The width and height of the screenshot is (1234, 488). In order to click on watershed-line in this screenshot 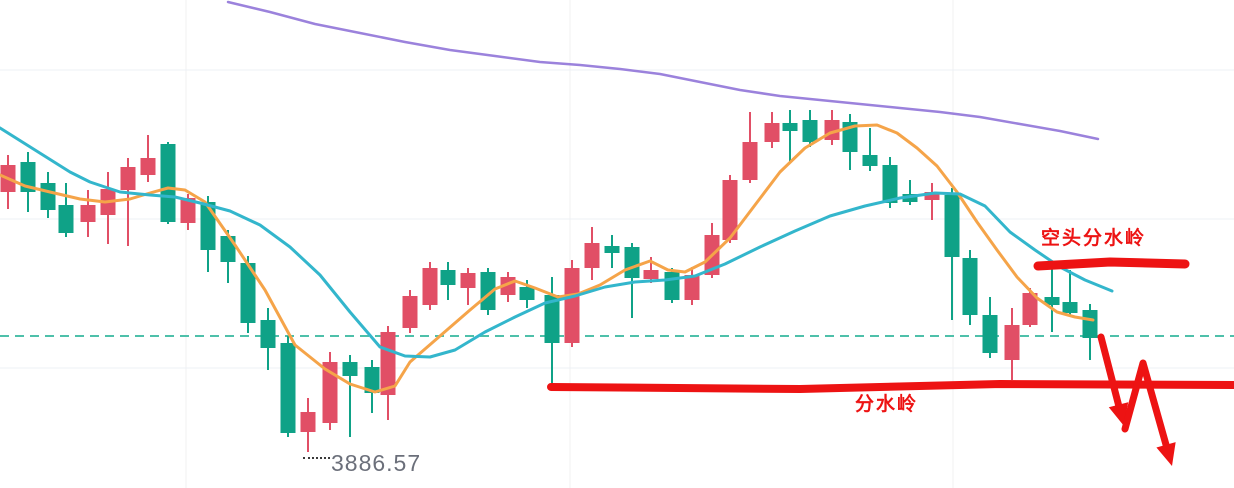, I will do `click(890, 386)`.